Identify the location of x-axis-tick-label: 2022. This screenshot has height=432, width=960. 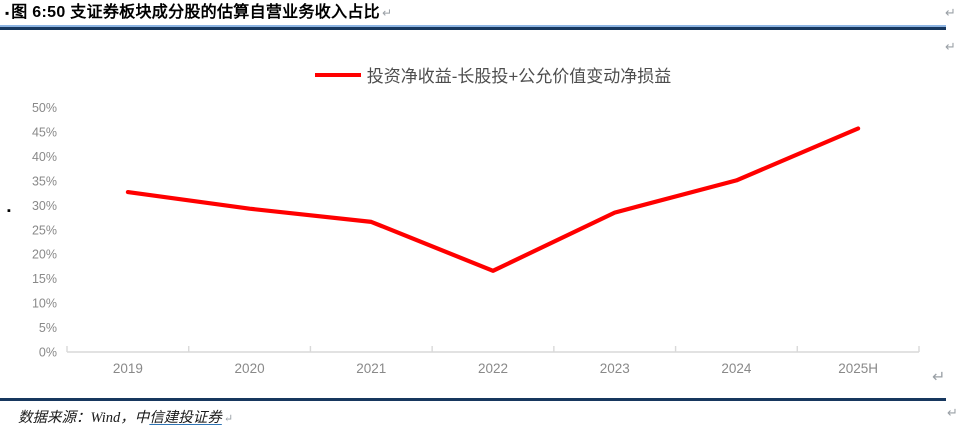
(493, 368).